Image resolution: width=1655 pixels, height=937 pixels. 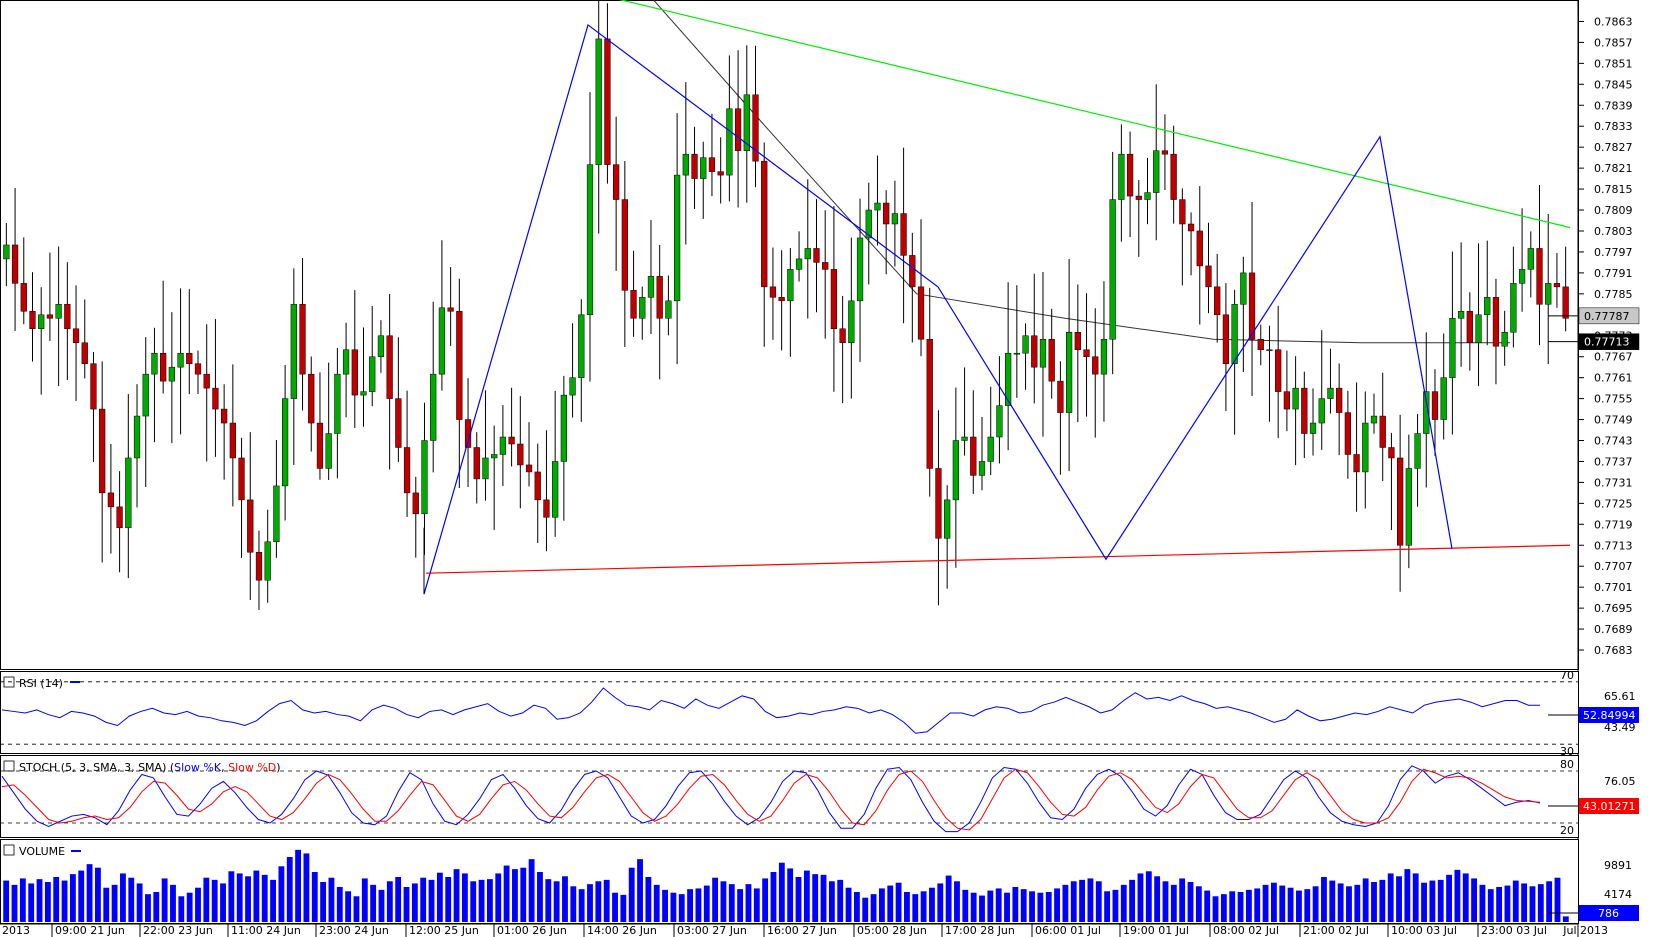 I want to click on rsi-value-label: 52.84994, so click(x=1609, y=715).